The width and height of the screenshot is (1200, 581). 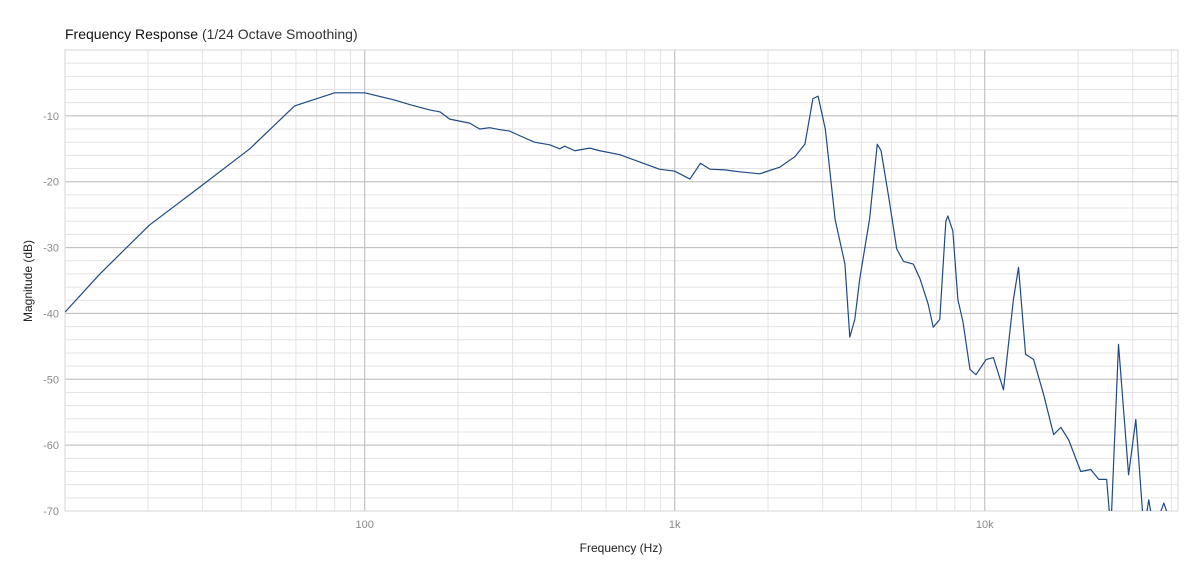 What do you see at coordinates (985, 525) in the screenshot?
I see `x-tick-label: 10k` at bounding box center [985, 525].